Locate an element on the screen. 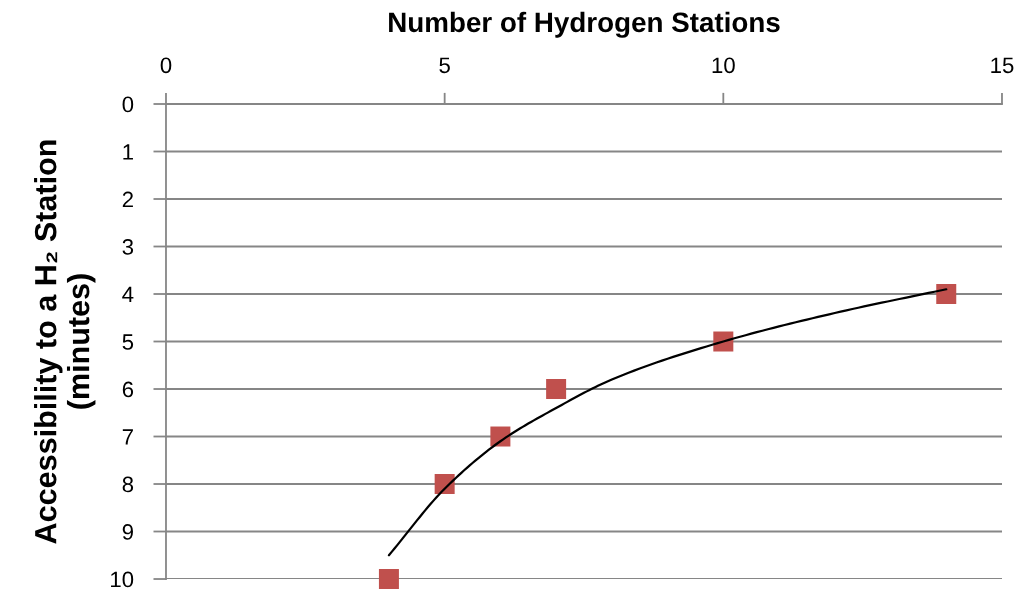  y-tick-label: 8 is located at coordinates (128, 484).